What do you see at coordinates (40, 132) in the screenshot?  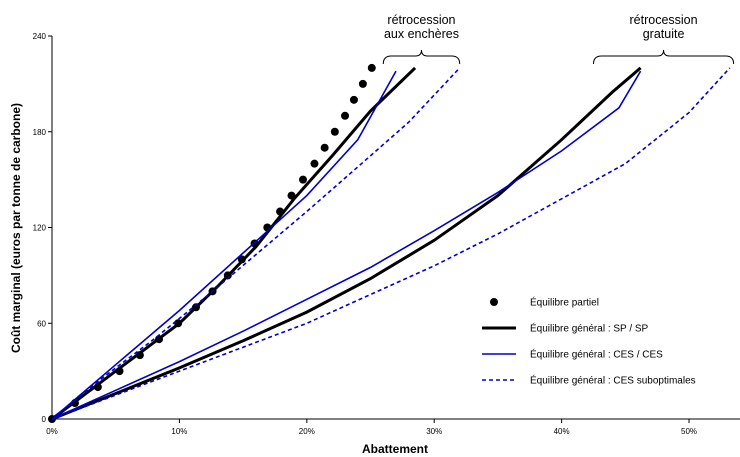 I see `y-tick-label: 180` at bounding box center [40, 132].